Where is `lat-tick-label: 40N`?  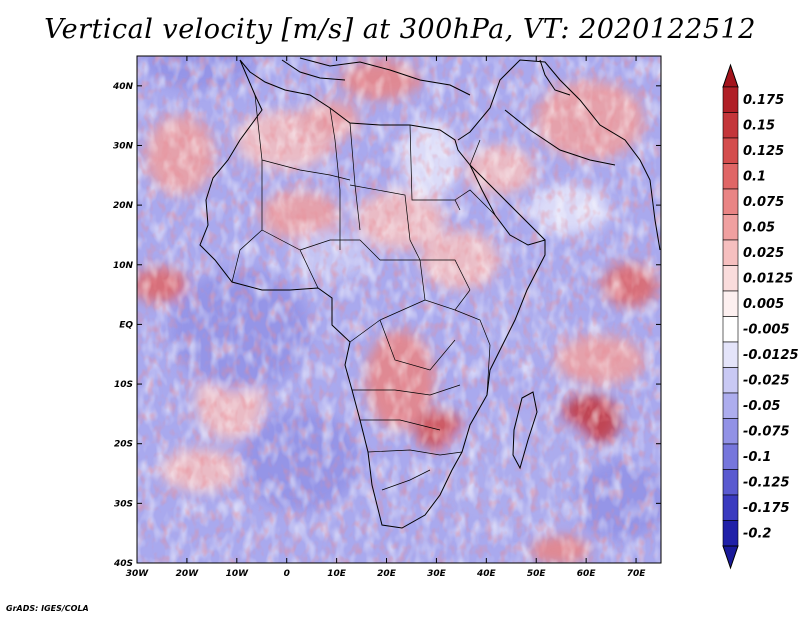 lat-tick-label: 40N is located at coordinates (123, 87).